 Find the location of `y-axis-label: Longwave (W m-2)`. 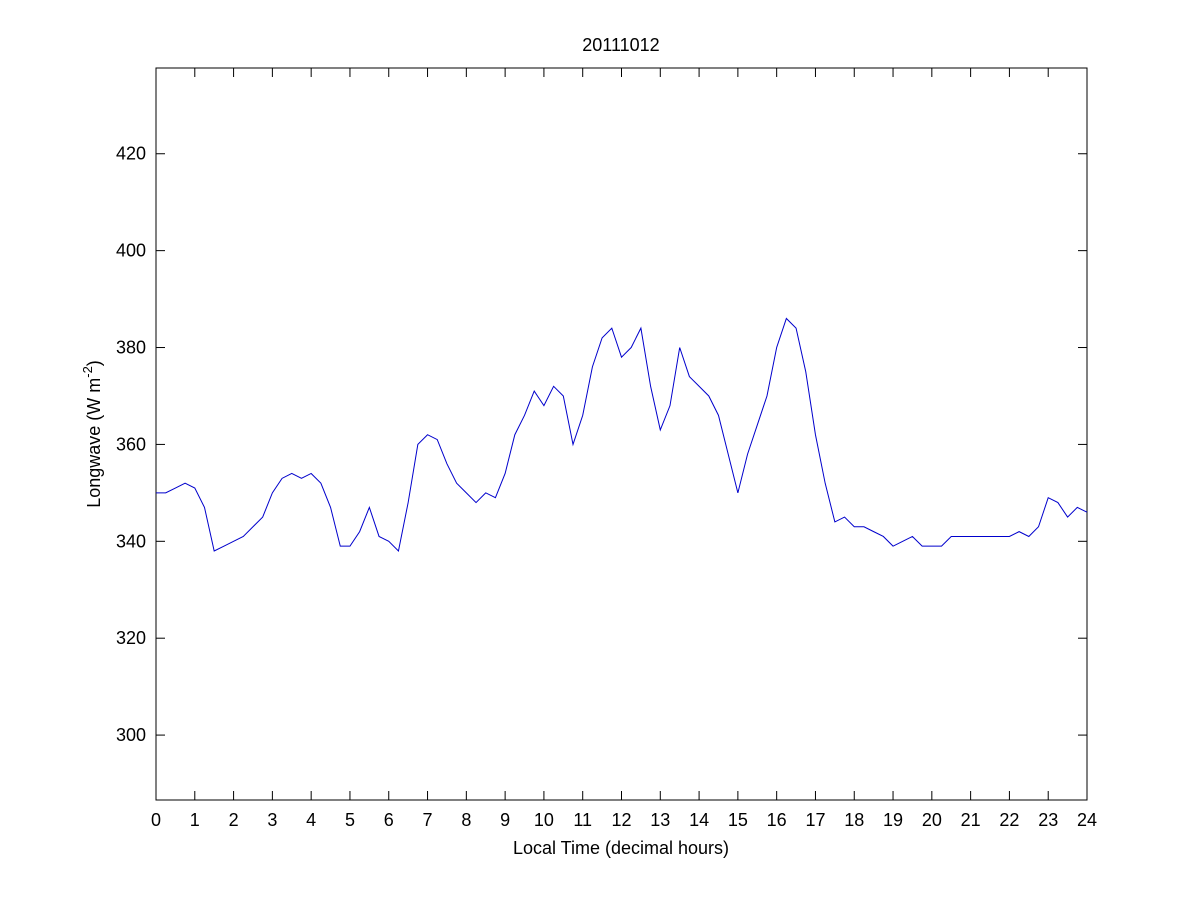

y-axis-label: Longwave (W m-2) is located at coordinates (92, 434).